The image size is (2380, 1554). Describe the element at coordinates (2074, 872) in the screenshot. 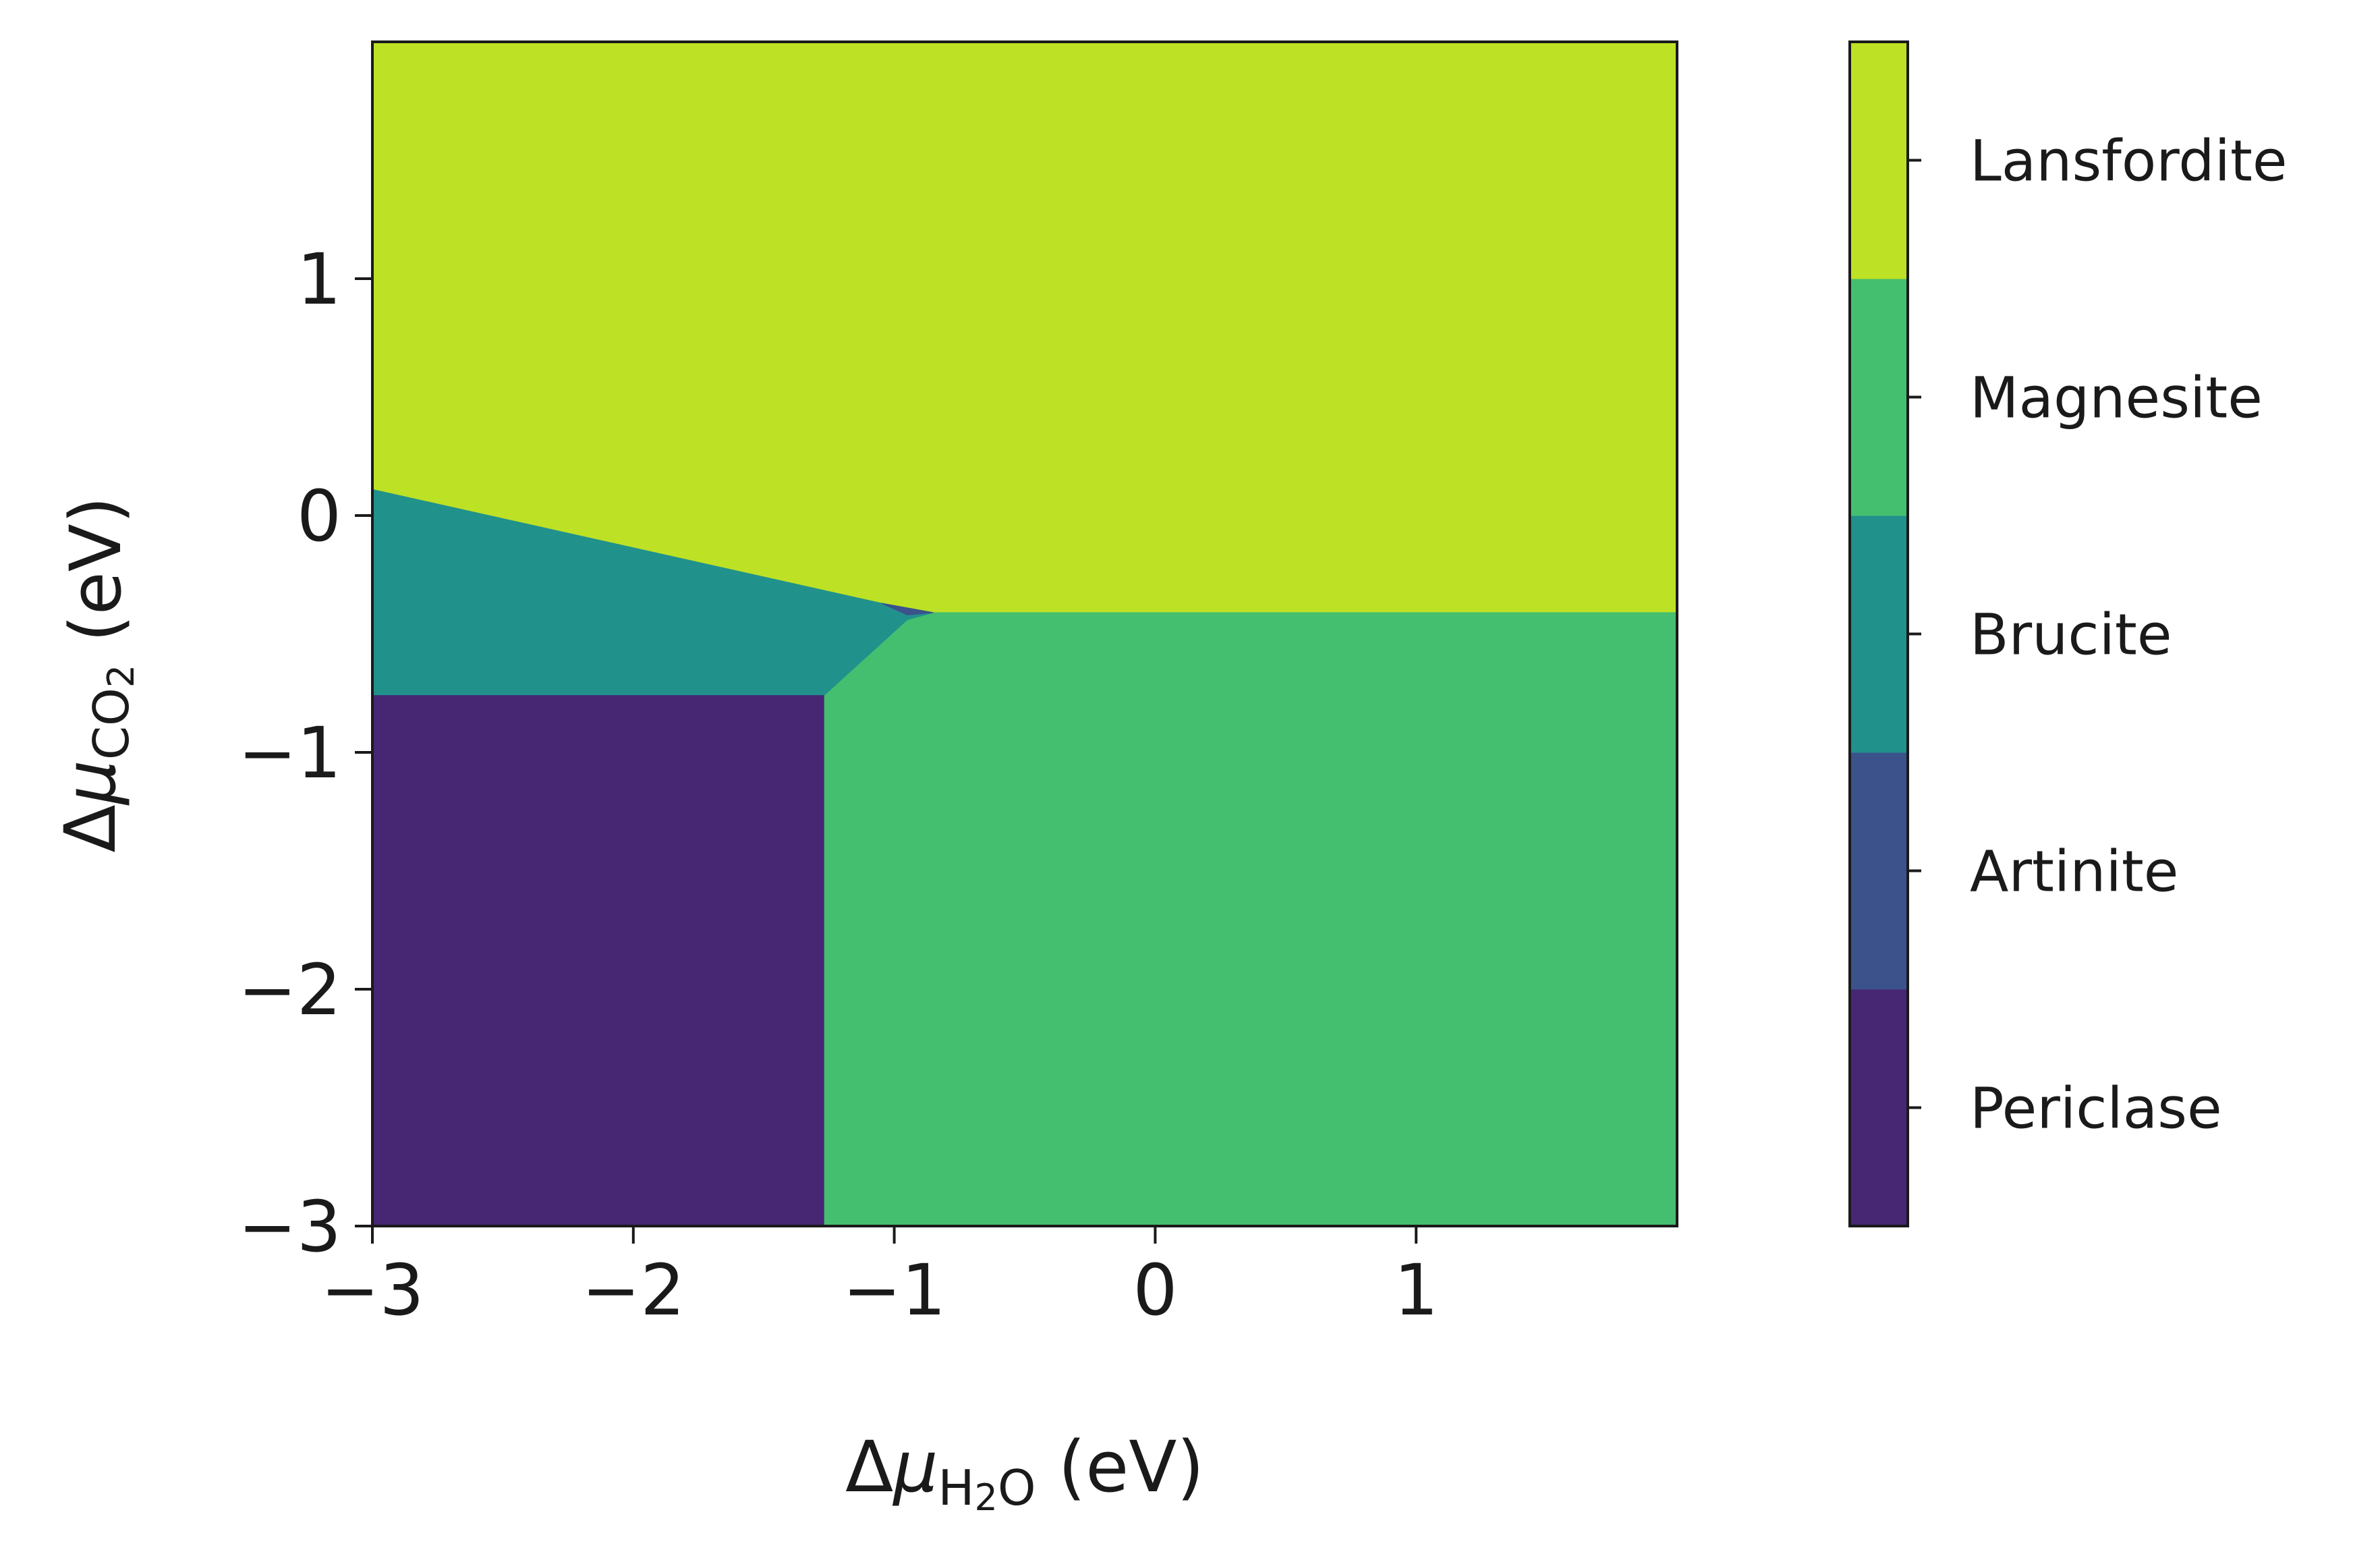

I see `colorbar-label: Artinite` at that location.